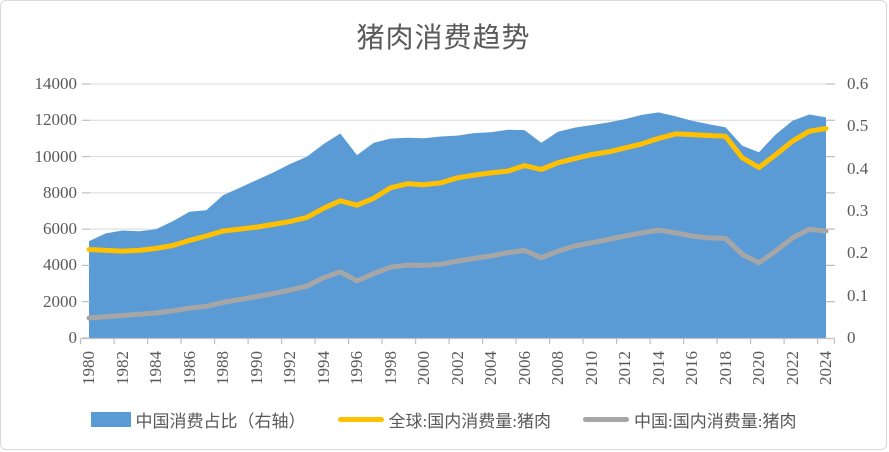  What do you see at coordinates (858, 168) in the screenshot?
I see `right-axis-tick-label: 0.4` at bounding box center [858, 168].